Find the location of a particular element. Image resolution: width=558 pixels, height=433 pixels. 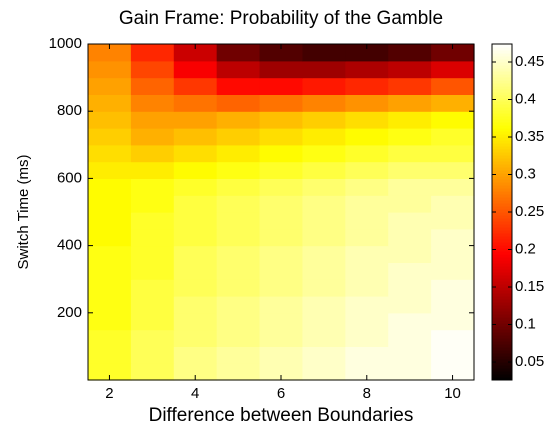

y-tick-label: 800 is located at coordinates (69, 110).